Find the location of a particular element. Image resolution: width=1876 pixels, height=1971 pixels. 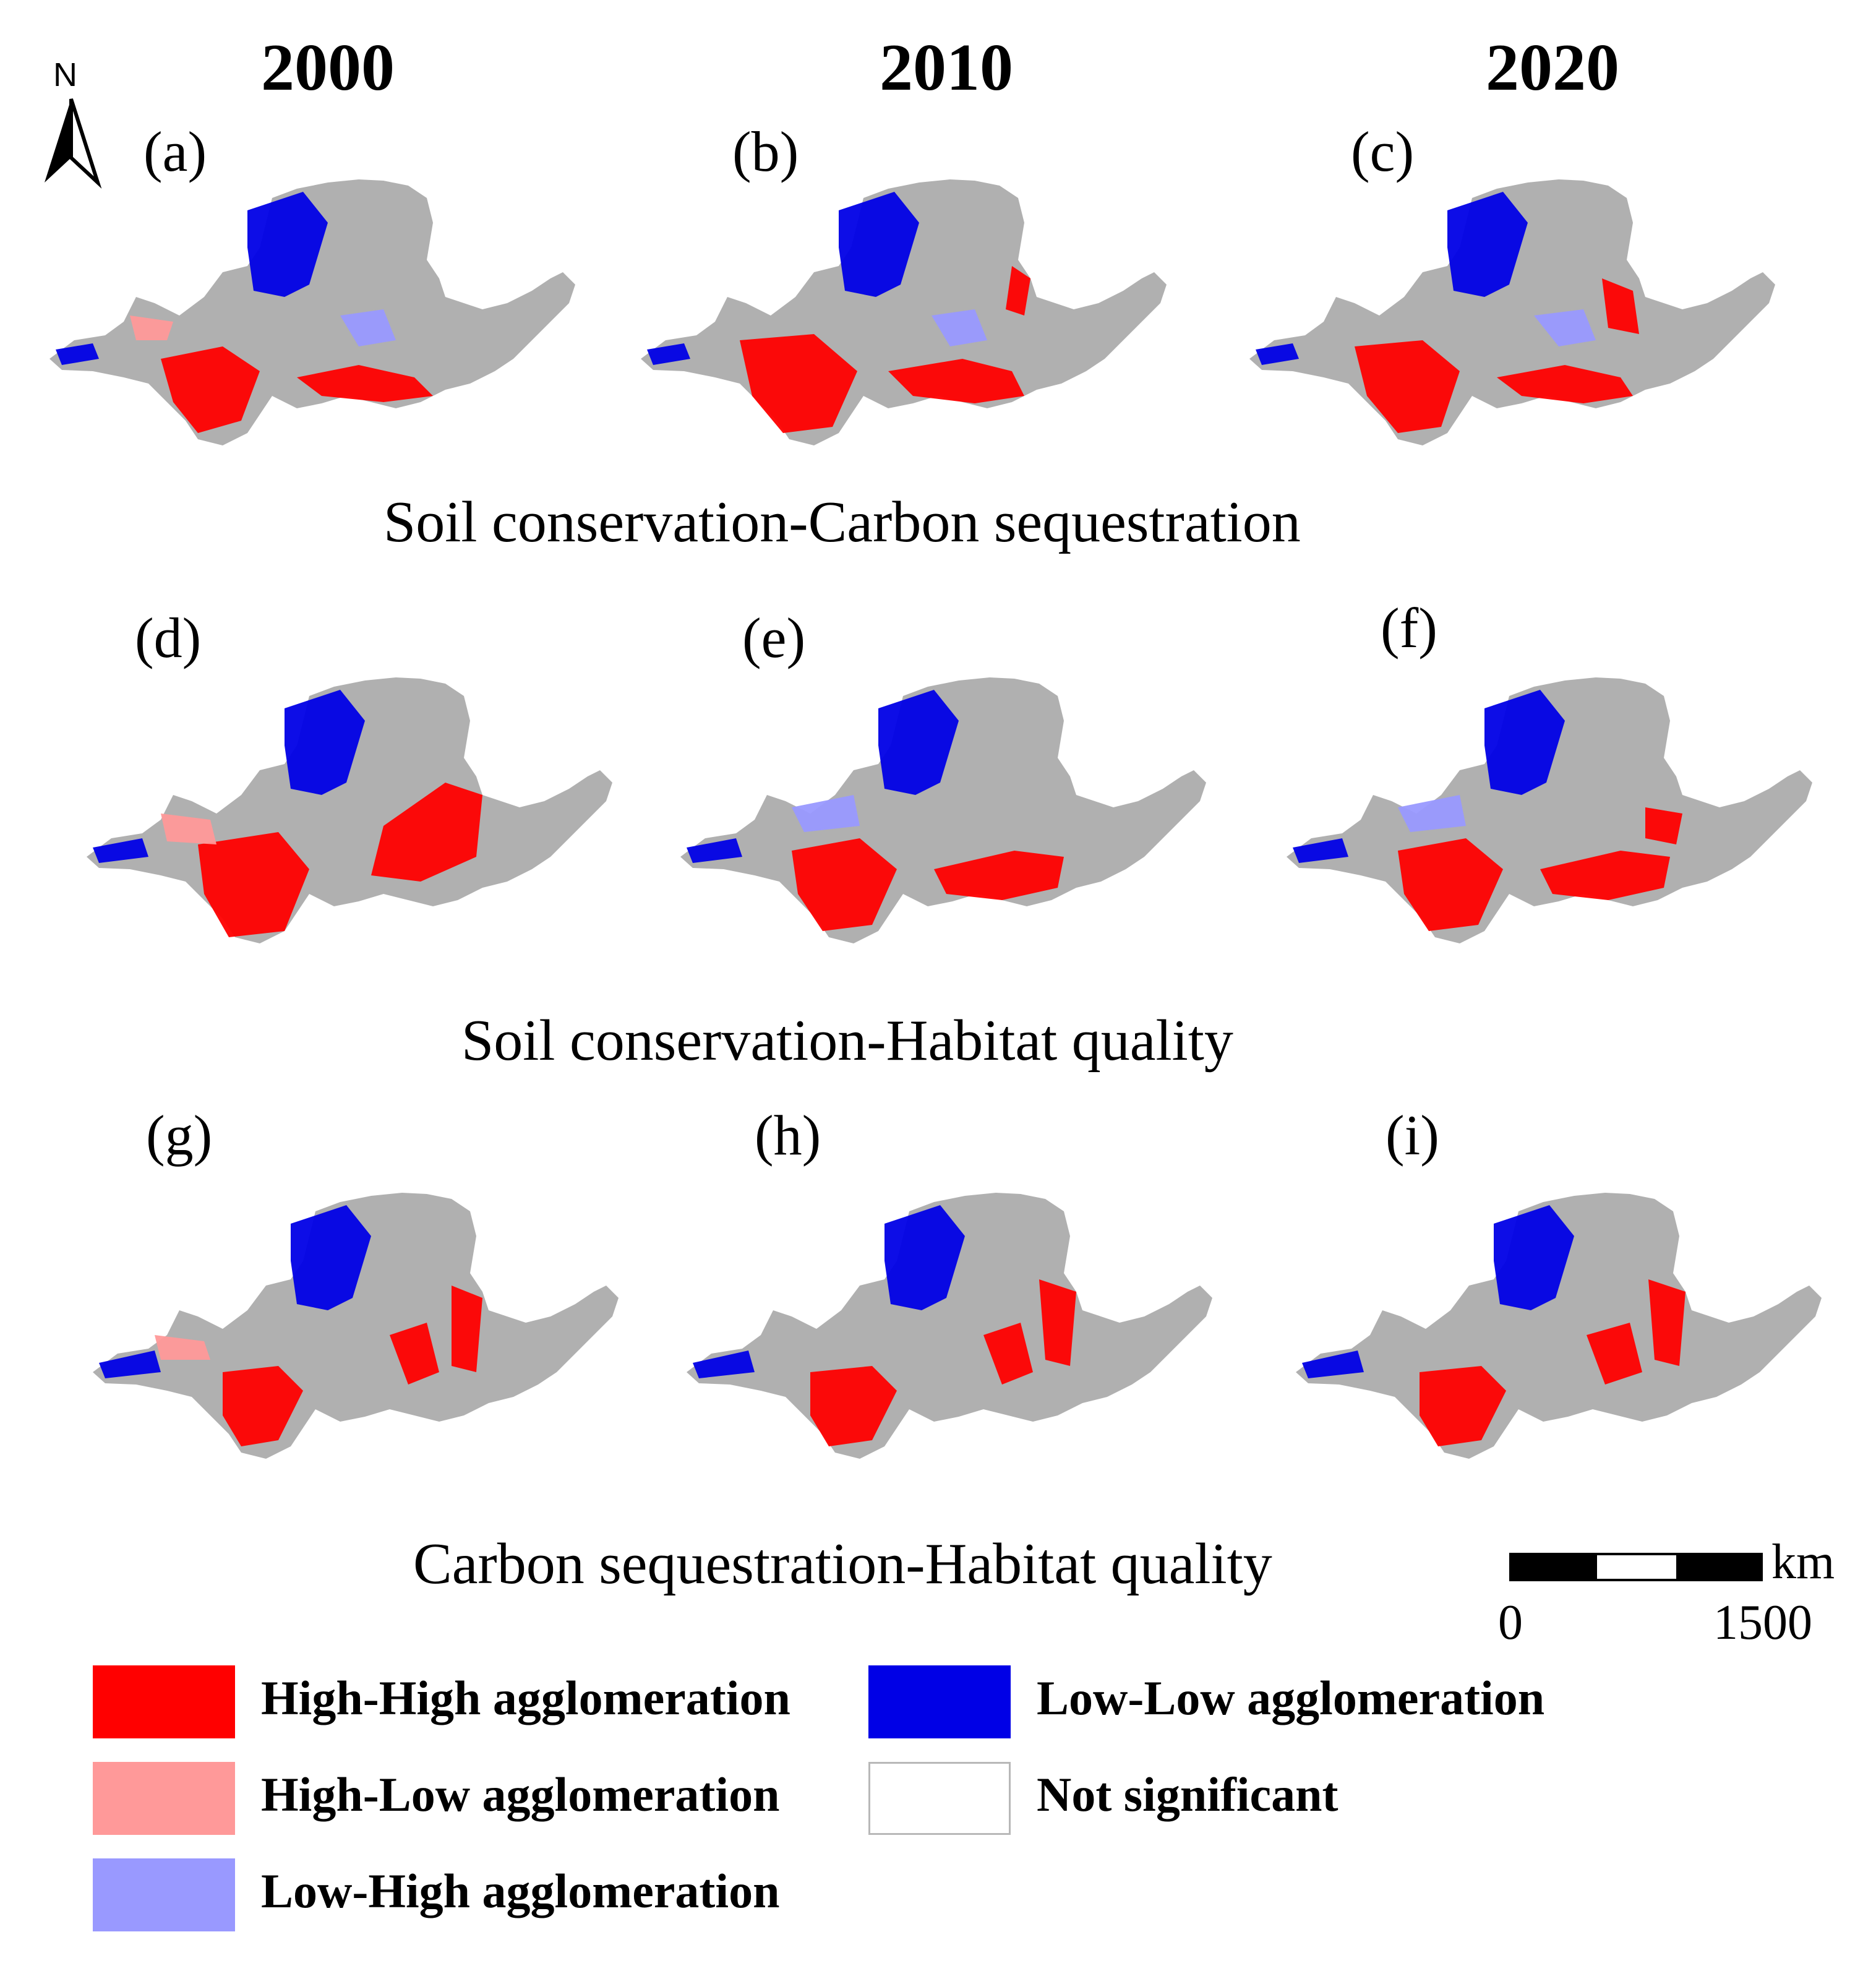

row-title-carbon-habitat: Carbon sequestration-Habitat quality is located at coordinates (842, 1564).